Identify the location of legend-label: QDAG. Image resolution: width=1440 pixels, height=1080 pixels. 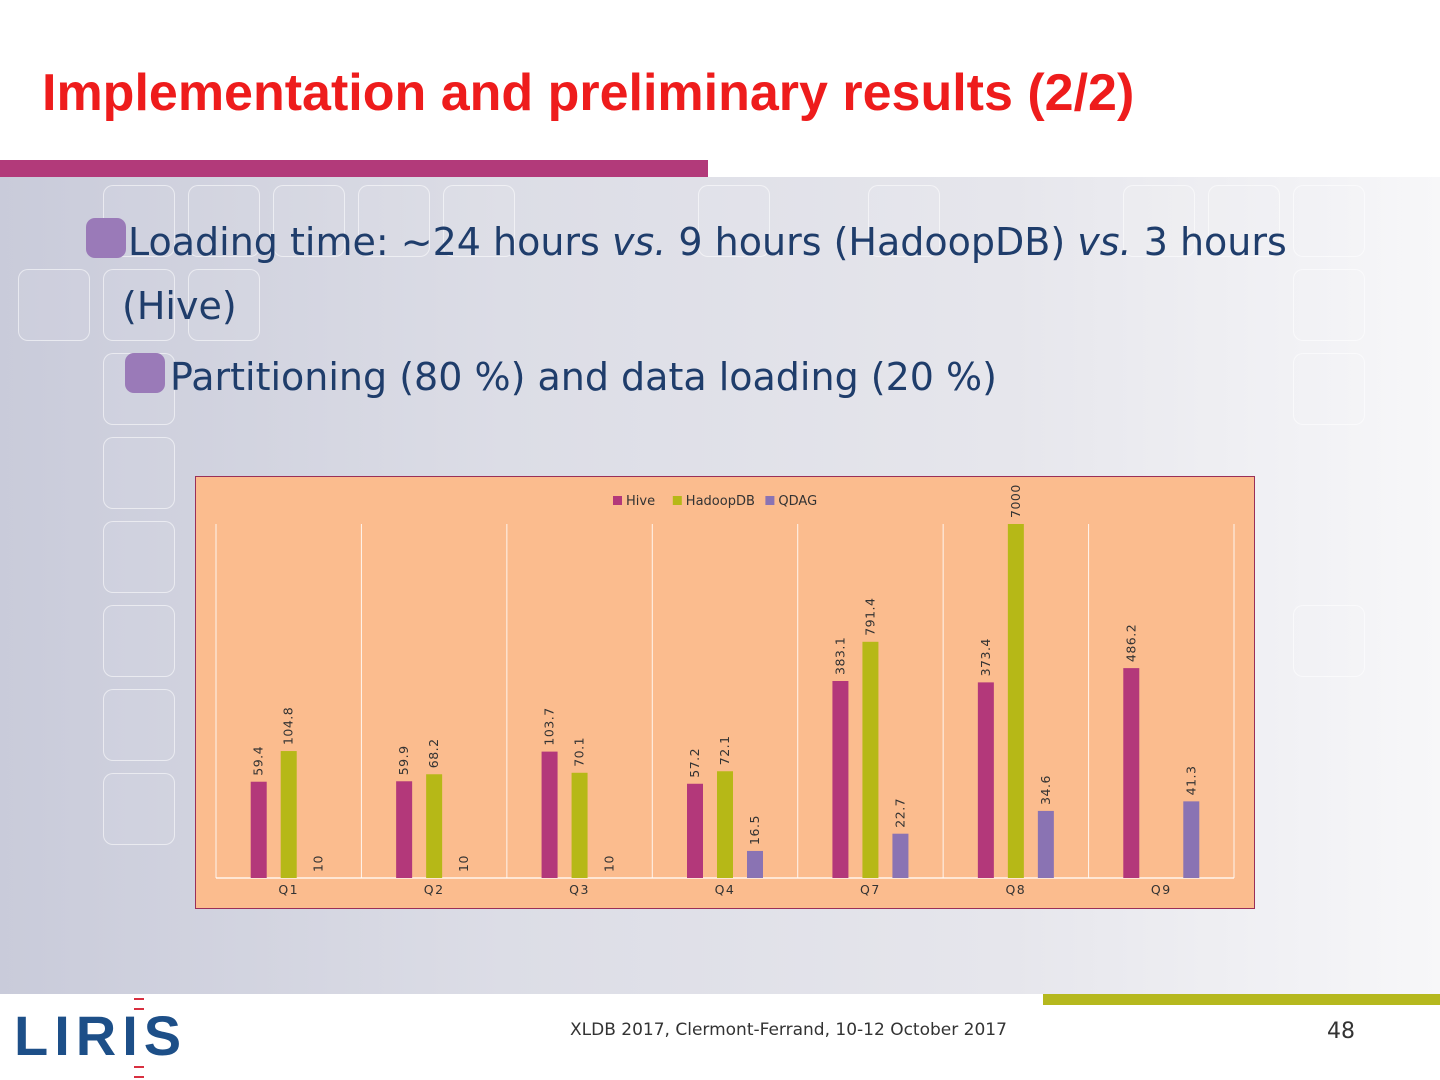
(797, 501).